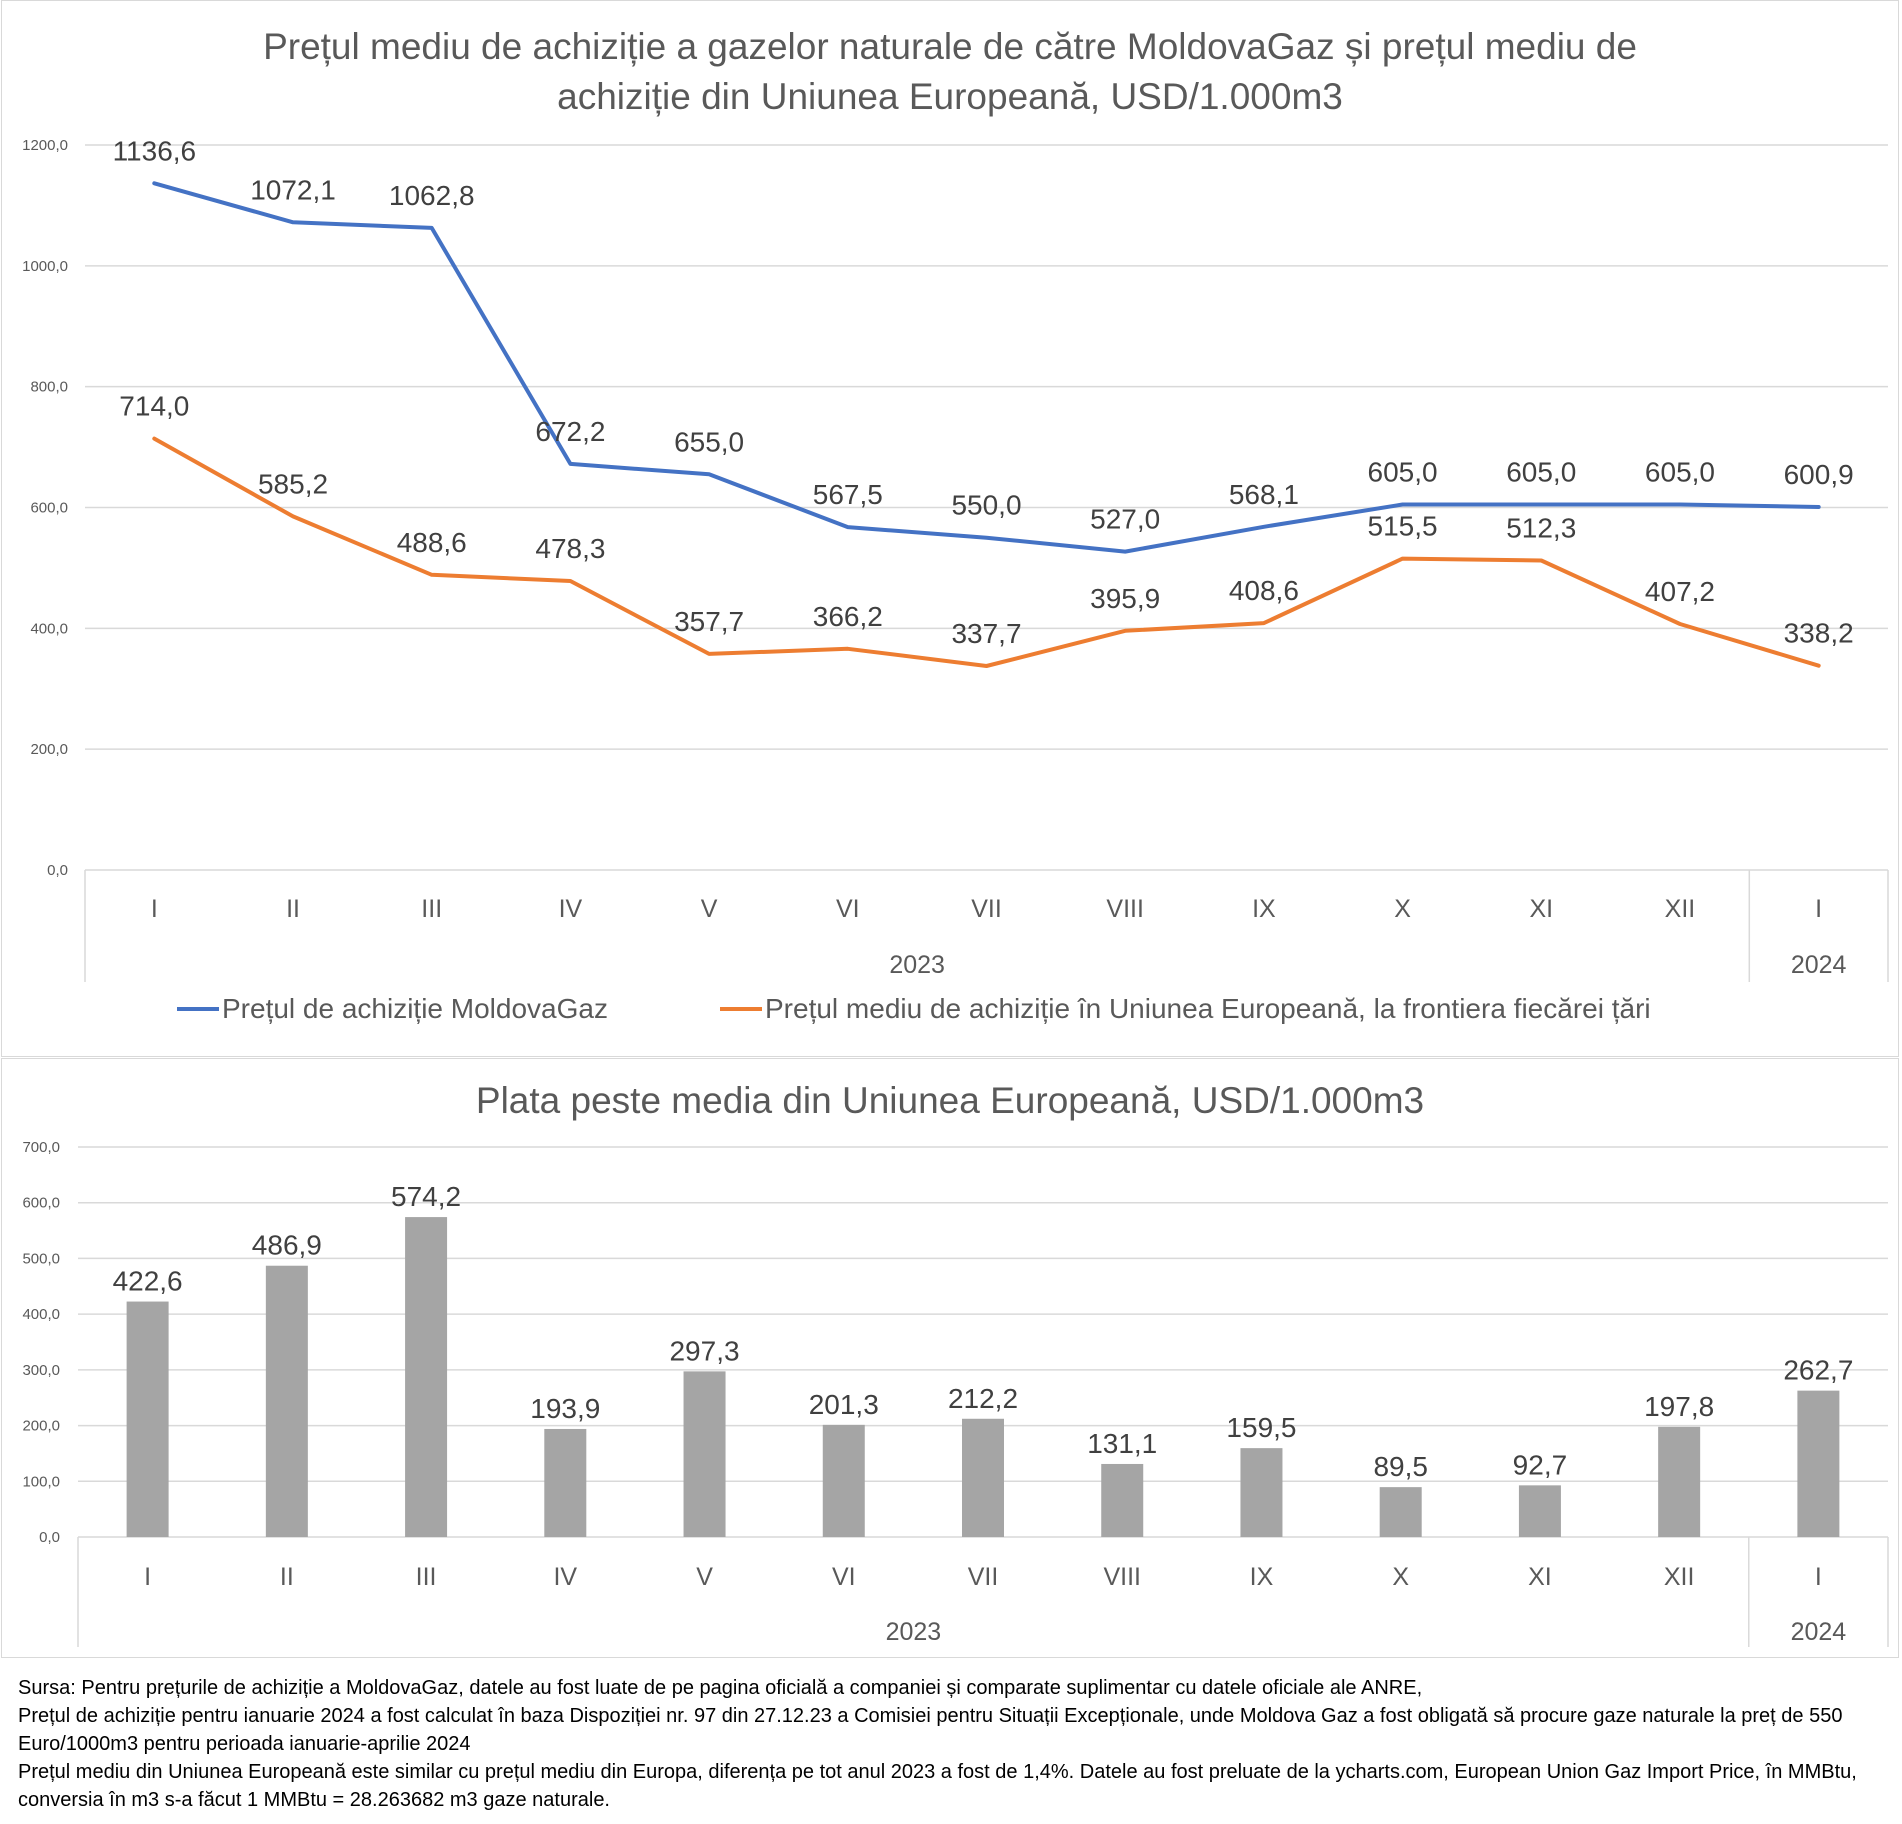  What do you see at coordinates (41, 1147) in the screenshot?
I see `y-tick-label: 700,0` at bounding box center [41, 1147].